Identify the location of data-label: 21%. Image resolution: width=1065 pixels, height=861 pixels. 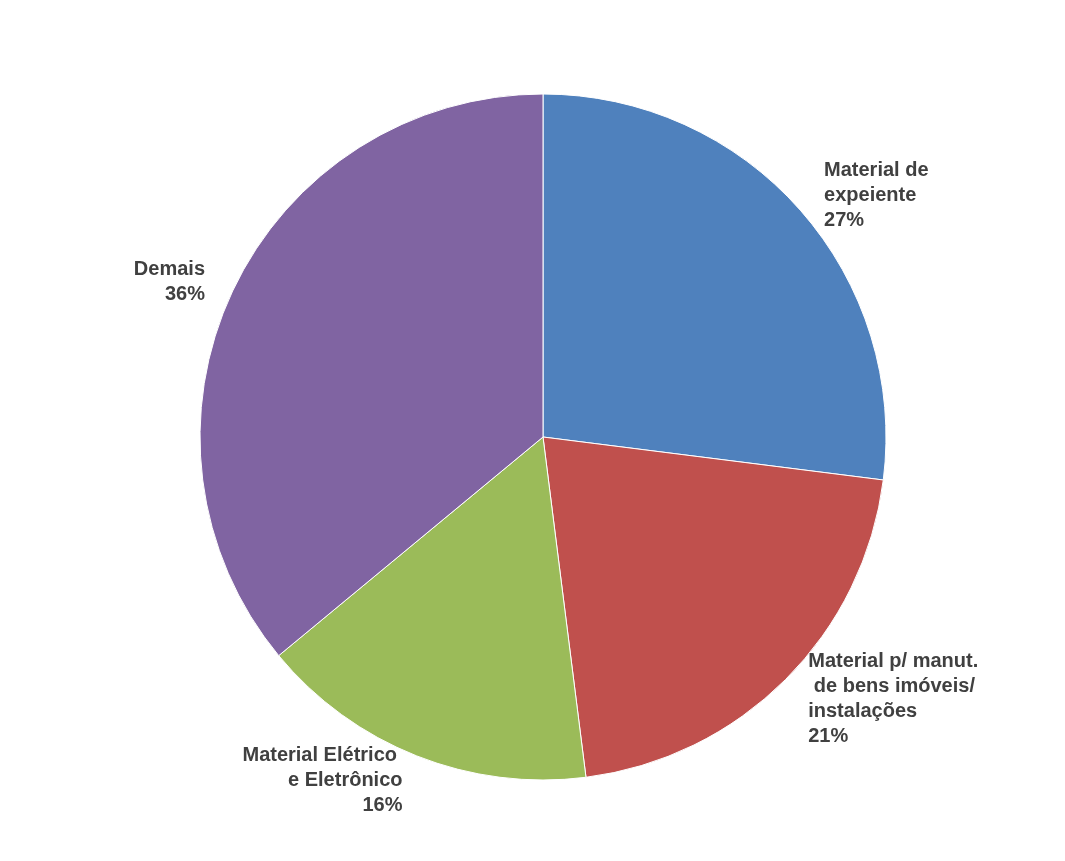
(828, 734).